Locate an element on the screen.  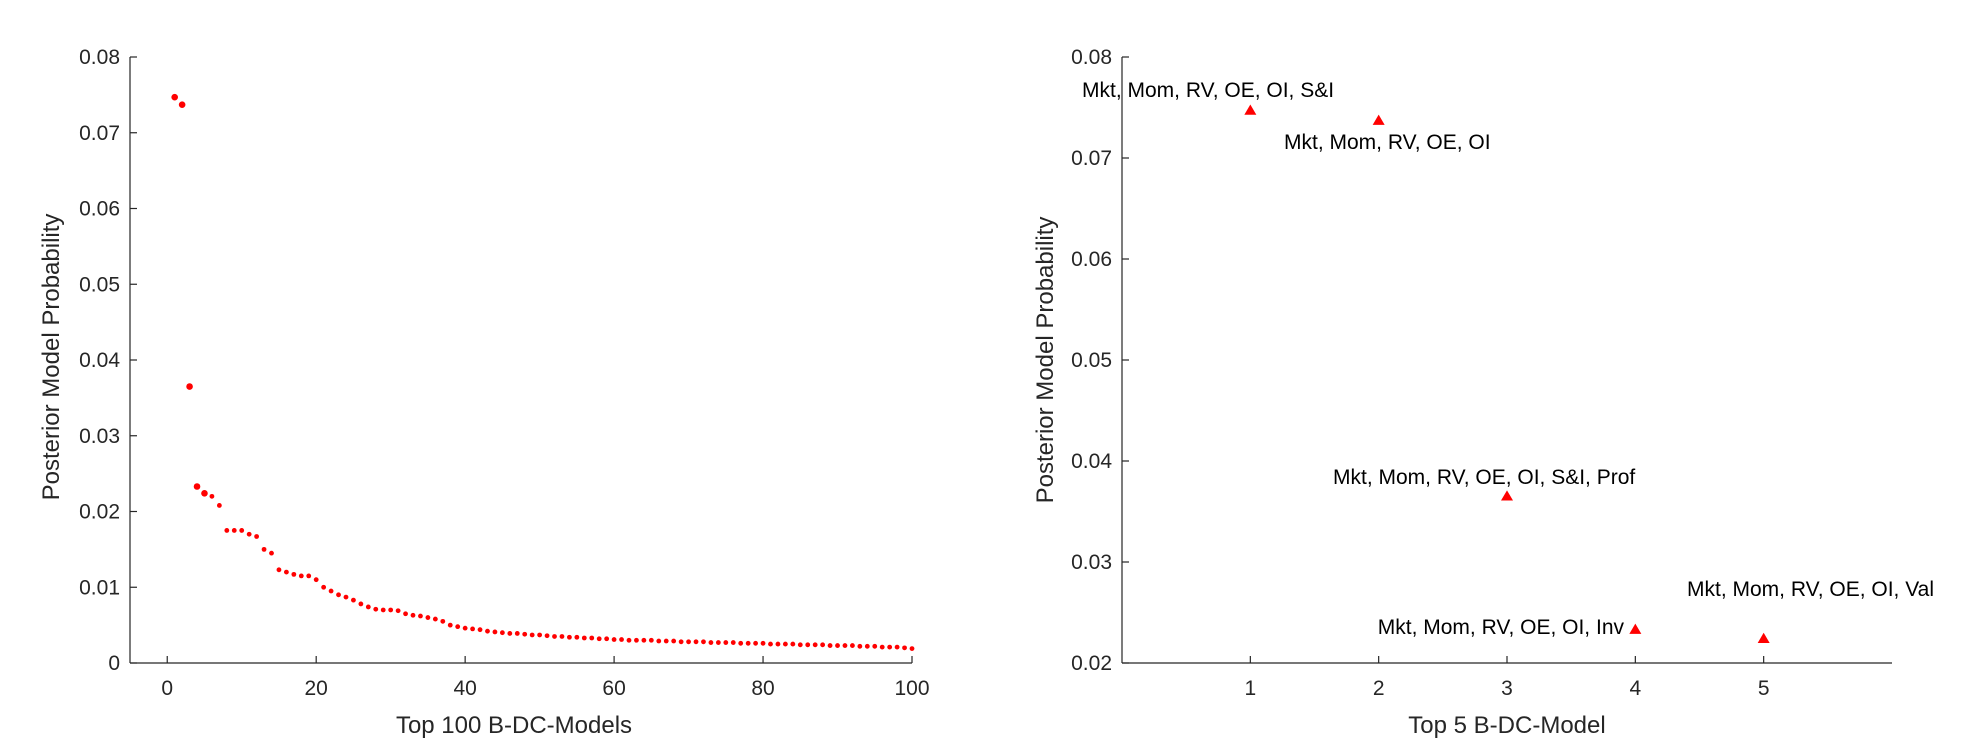
left-y-tick-label: 0.06 is located at coordinates (99, 209).